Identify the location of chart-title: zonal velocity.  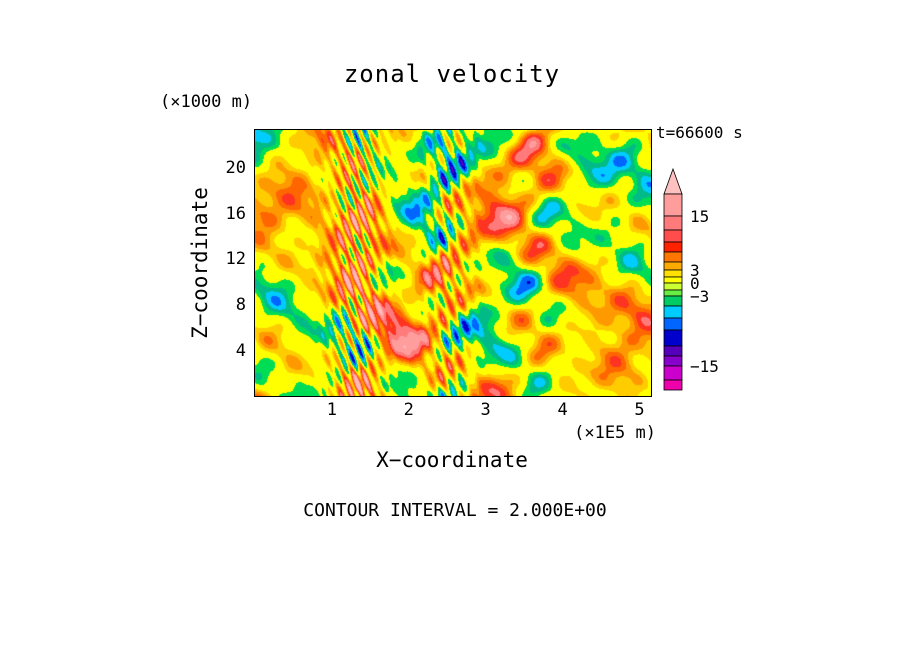
(452, 74).